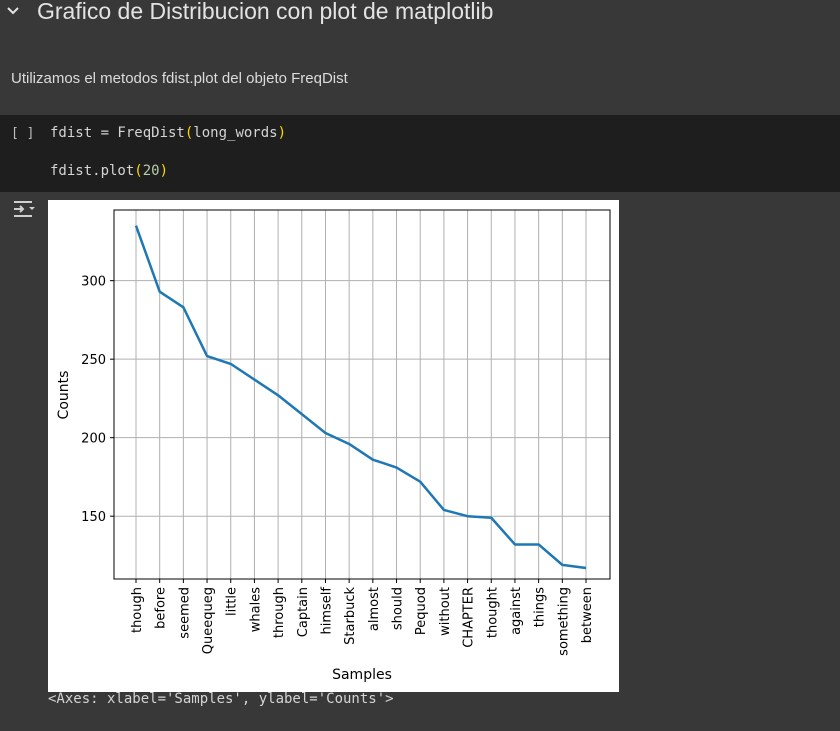  I want to click on x-tick-label: things, so click(540, 607).